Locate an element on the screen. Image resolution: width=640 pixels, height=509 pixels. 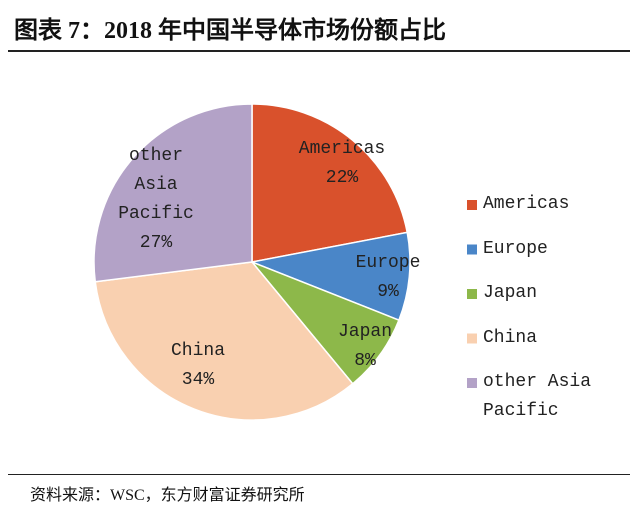
slice-label-group: Japan 8% is located at coordinates (365, 347).